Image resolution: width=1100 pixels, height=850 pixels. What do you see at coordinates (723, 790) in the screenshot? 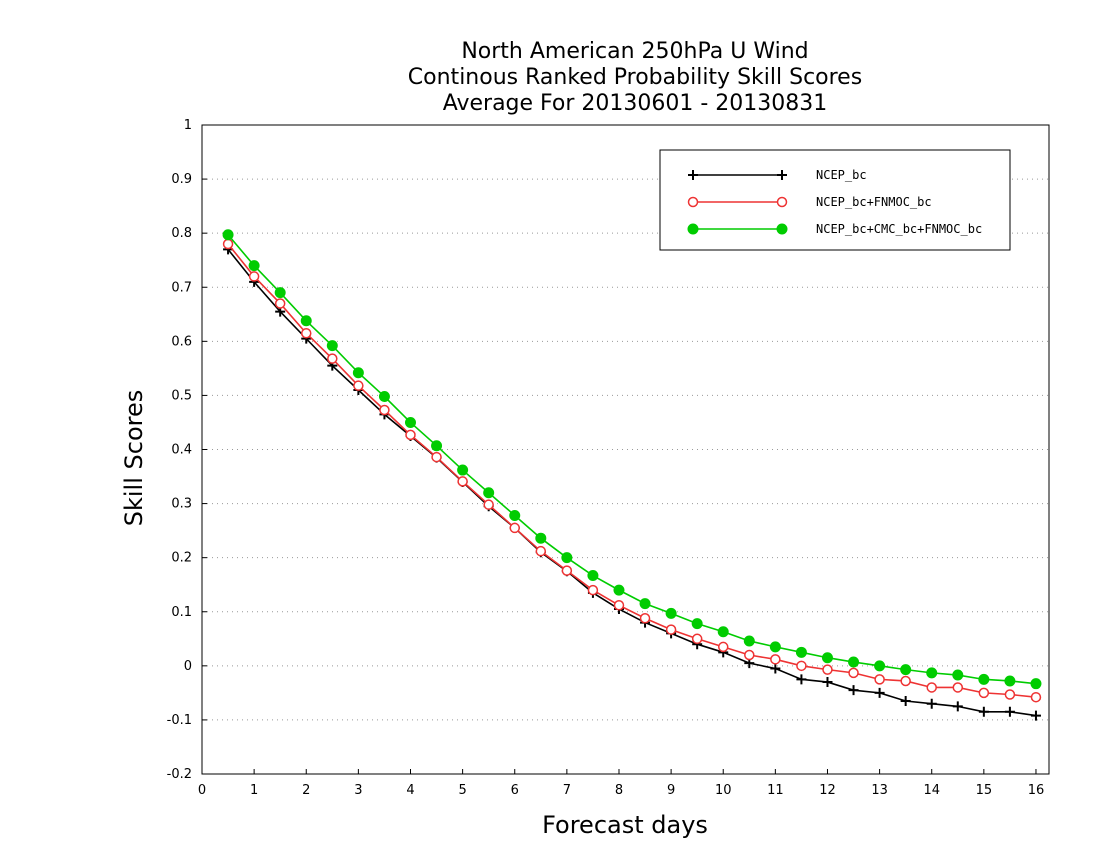
I see `x-tick-label: 10` at bounding box center [723, 790].